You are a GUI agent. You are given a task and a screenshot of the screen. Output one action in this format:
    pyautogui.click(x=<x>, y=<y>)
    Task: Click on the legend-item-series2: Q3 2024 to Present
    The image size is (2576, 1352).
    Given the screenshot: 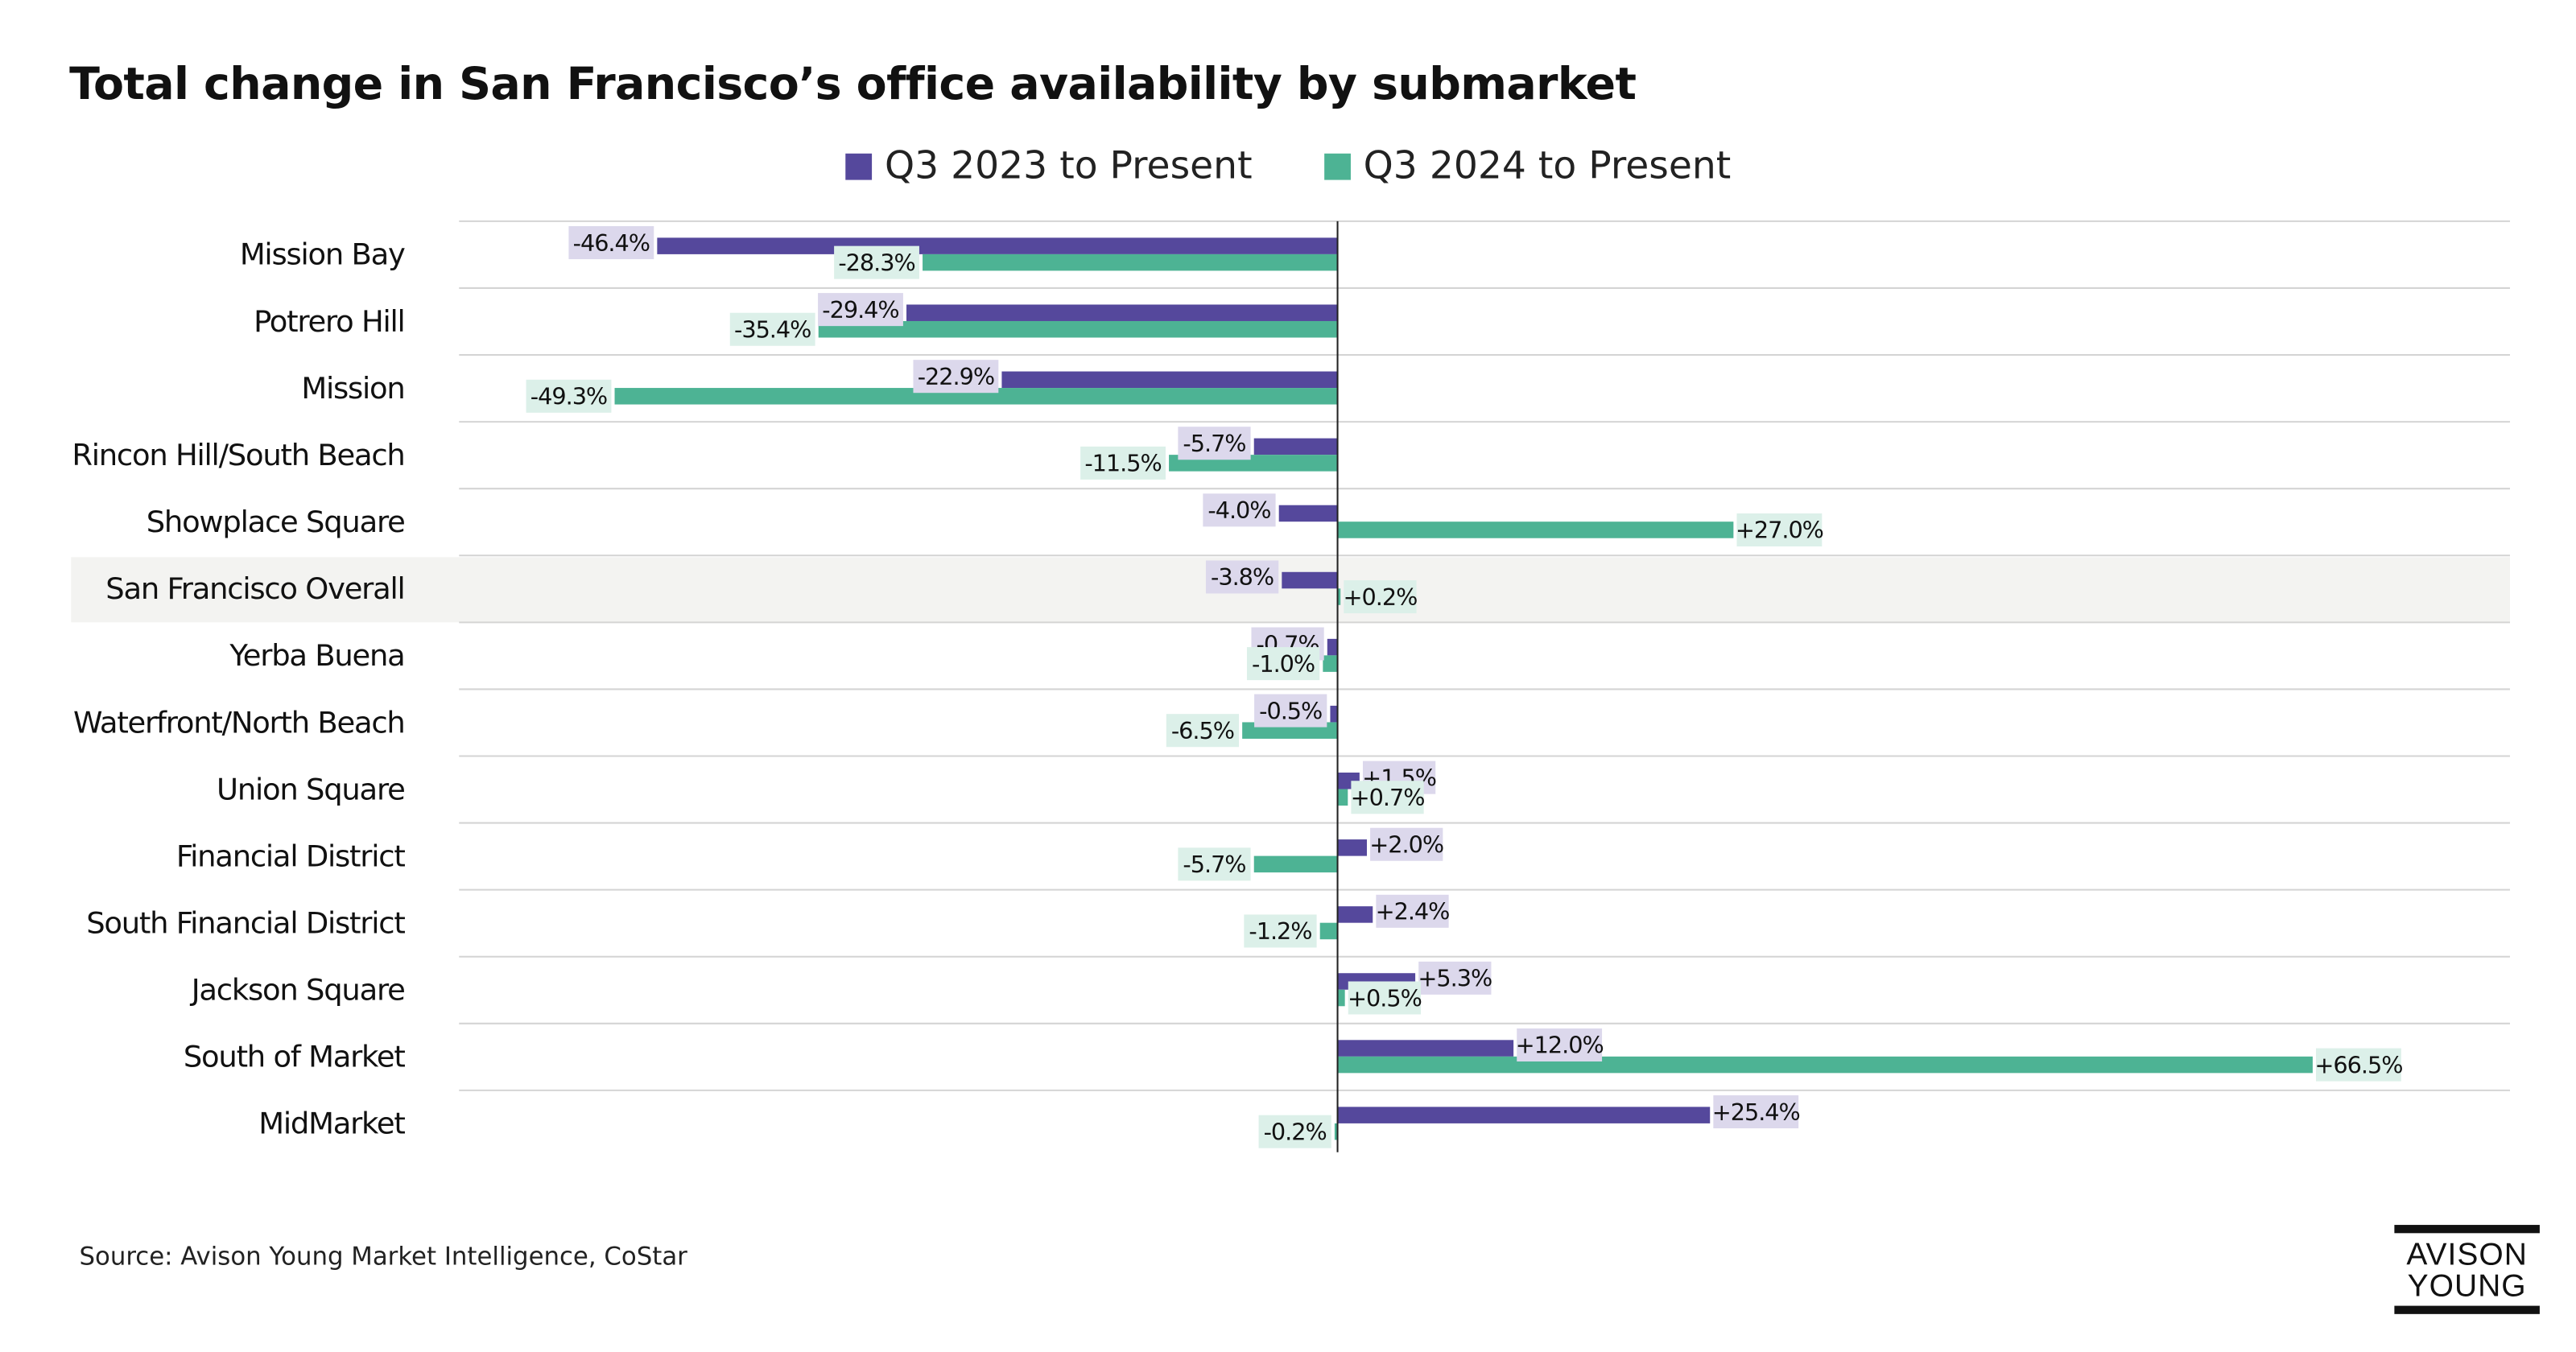 What is the action you would take?
    pyautogui.click(x=1527, y=167)
    